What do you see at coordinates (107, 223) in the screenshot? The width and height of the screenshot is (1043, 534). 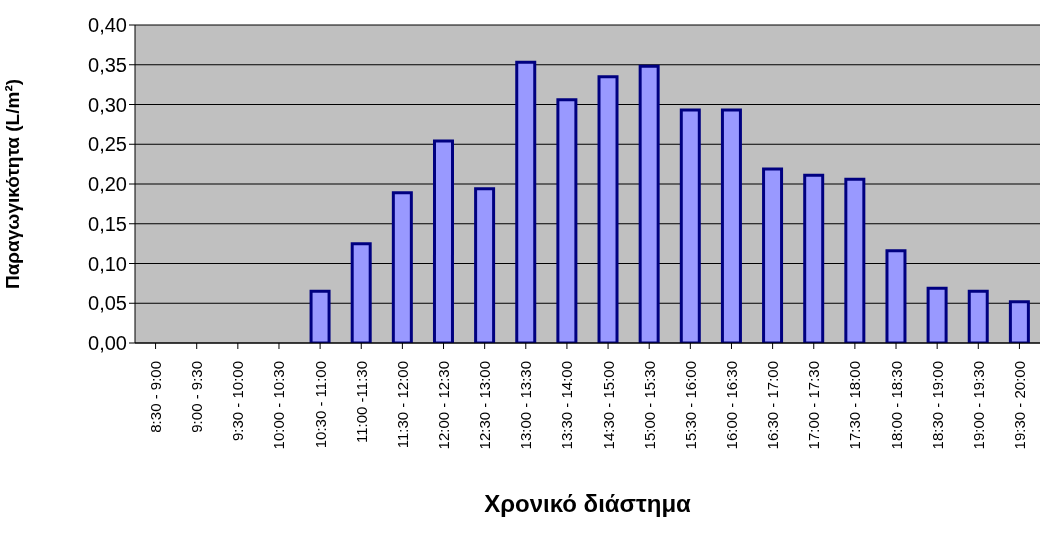 I see `y-tick-label: 0,15` at bounding box center [107, 223].